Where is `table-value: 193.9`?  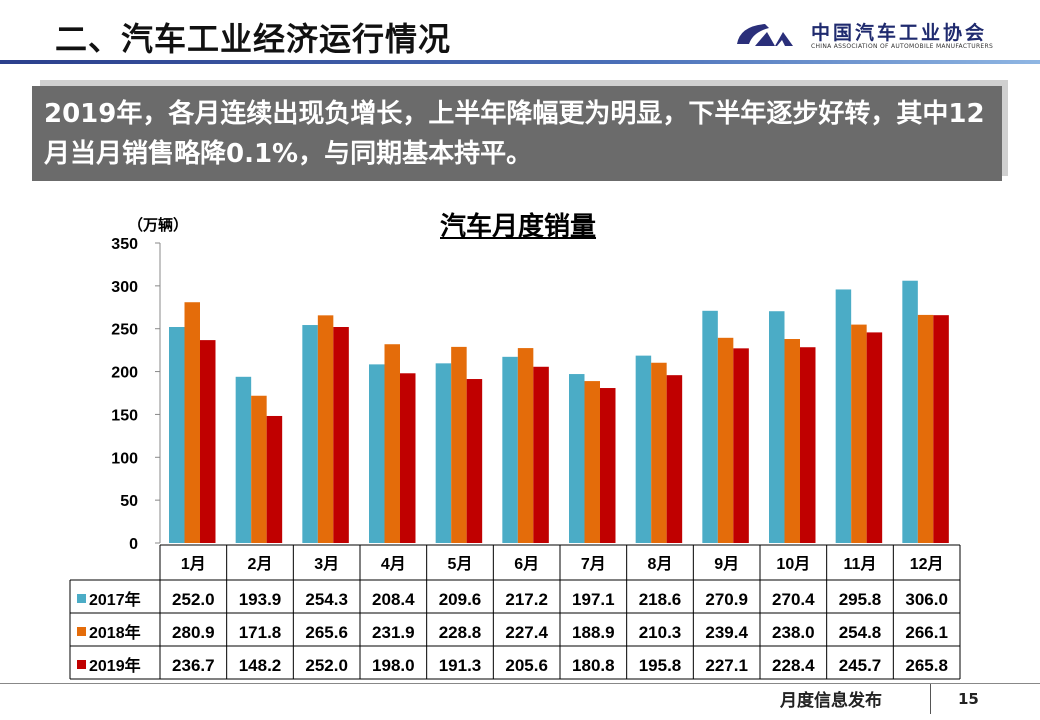 table-value: 193.9 is located at coordinates (260, 599).